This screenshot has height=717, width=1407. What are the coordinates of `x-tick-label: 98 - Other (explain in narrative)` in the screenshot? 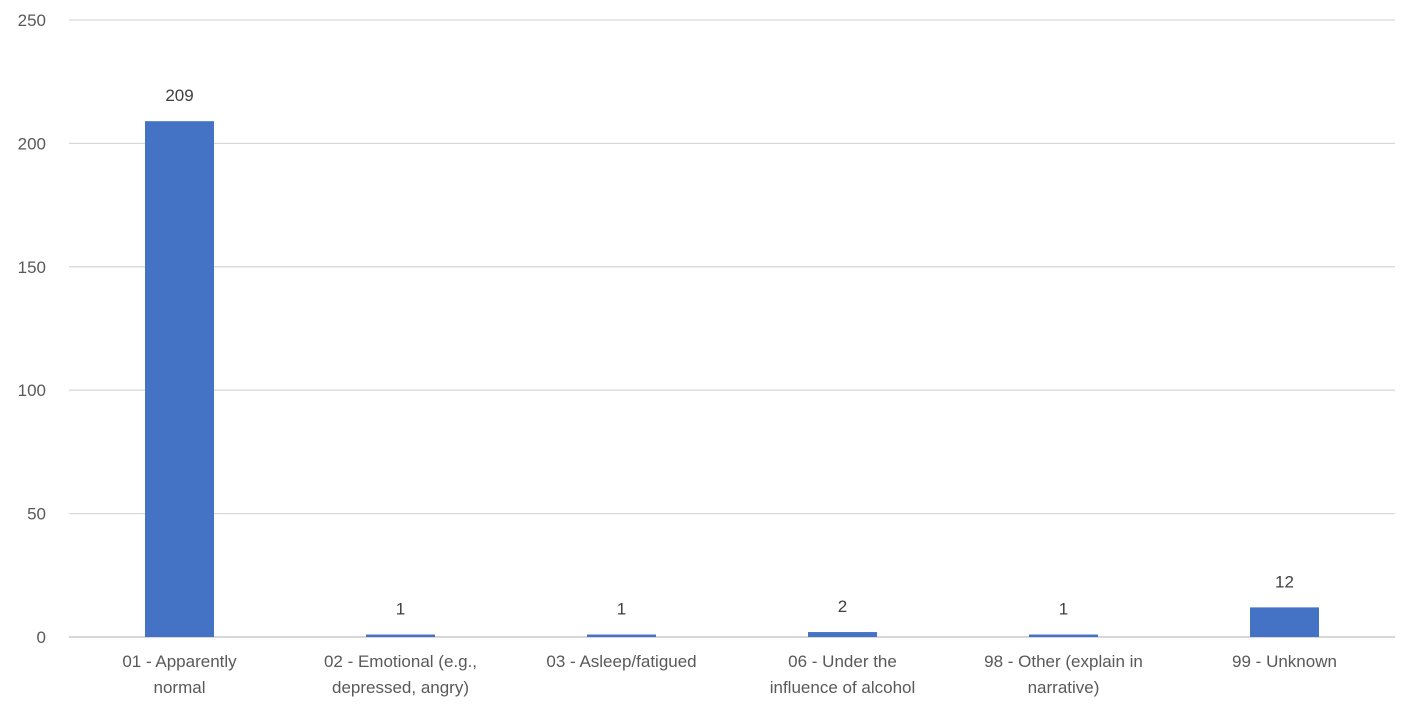 It's located at (1063, 674).